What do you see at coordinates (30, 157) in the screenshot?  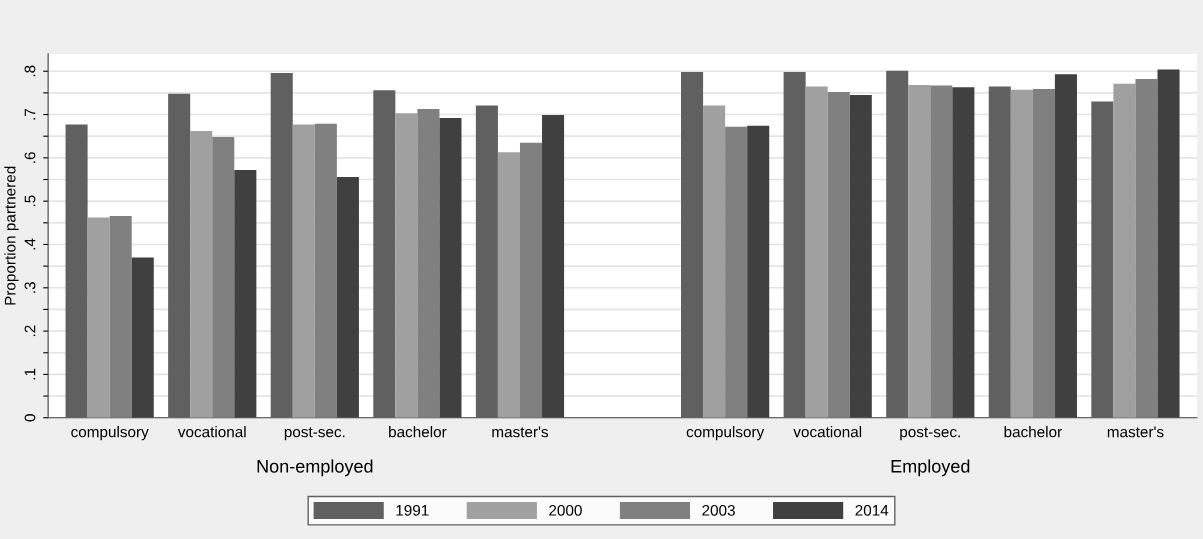 I see `y-tick-label: .6` at bounding box center [30, 157].